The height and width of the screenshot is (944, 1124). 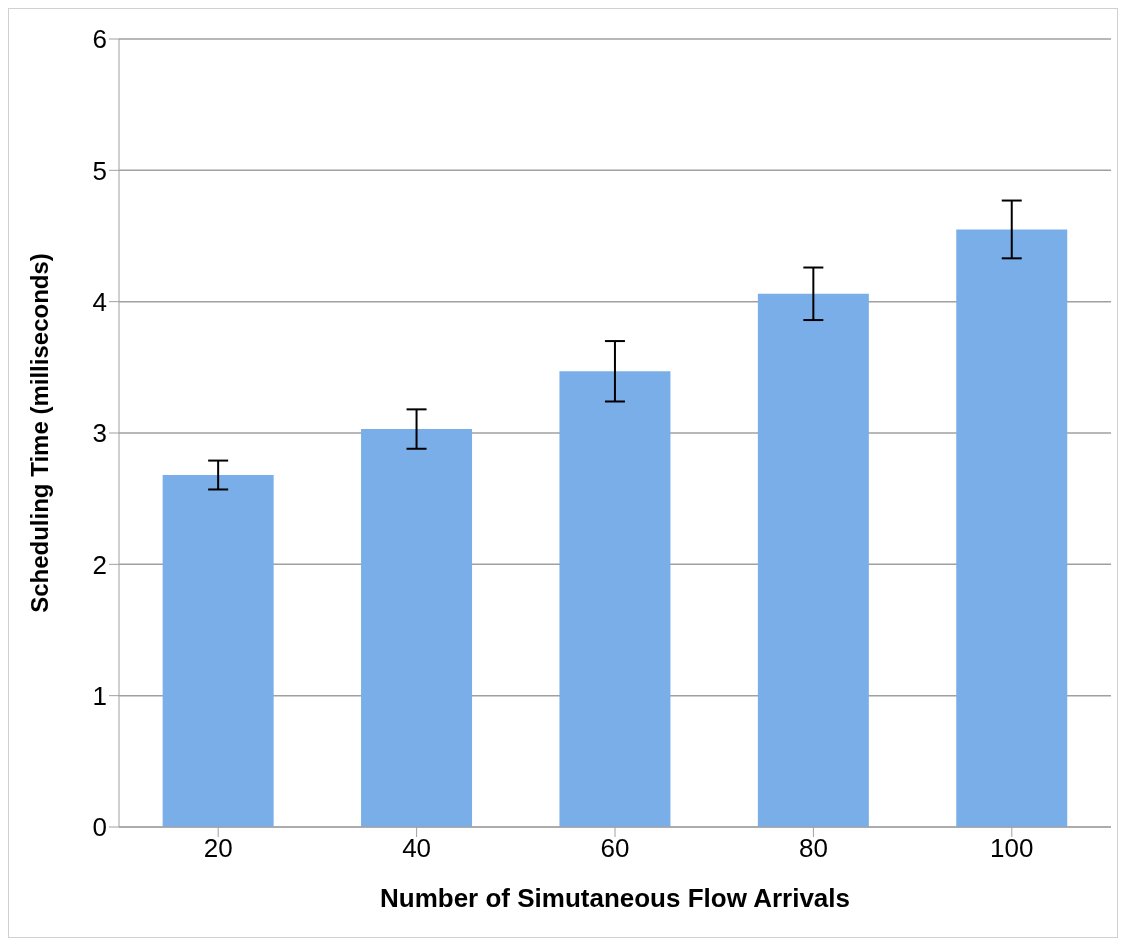 I want to click on x-tick-label: 100, so click(x=1012, y=848).